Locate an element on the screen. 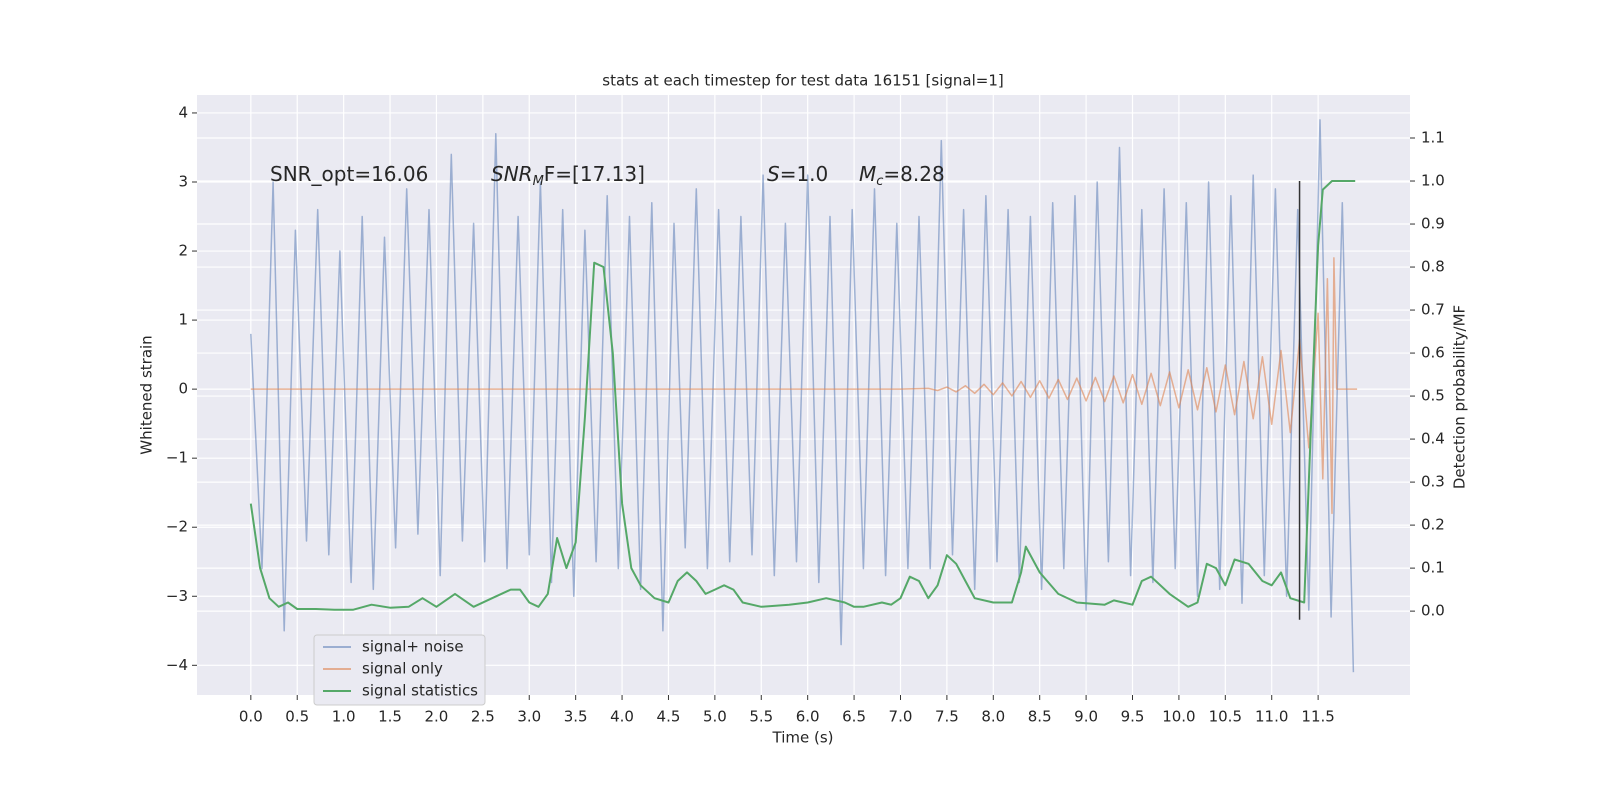 The height and width of the screenshot is (800, 1600). y2-tick-label: 0.4 is located at coordinates (1433, 439).